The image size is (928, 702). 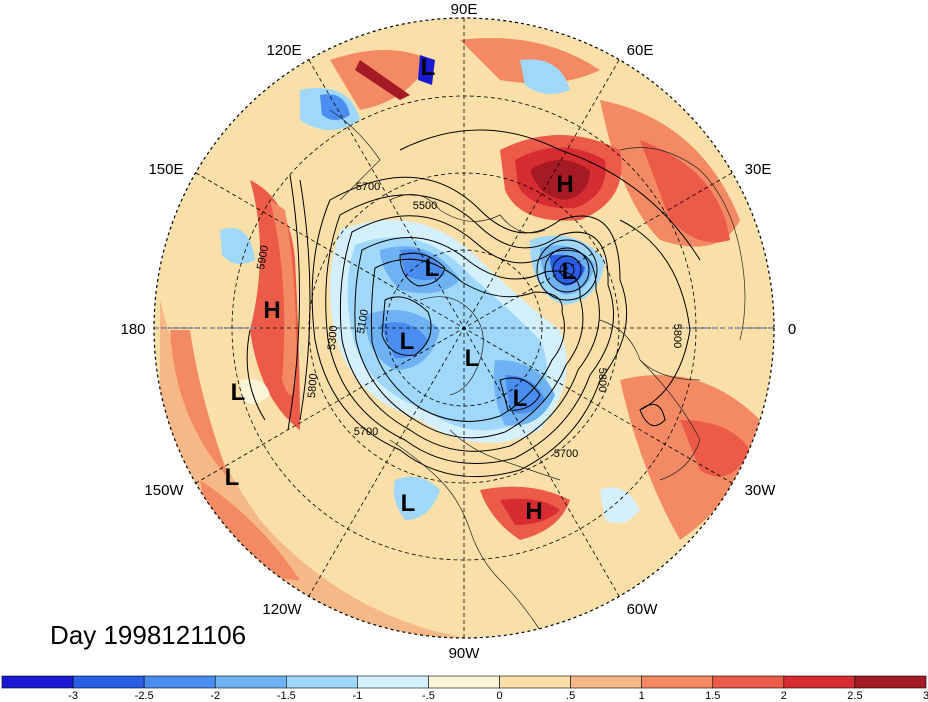 I want to click on lon-label: 90W, so click(x=465, y=653).